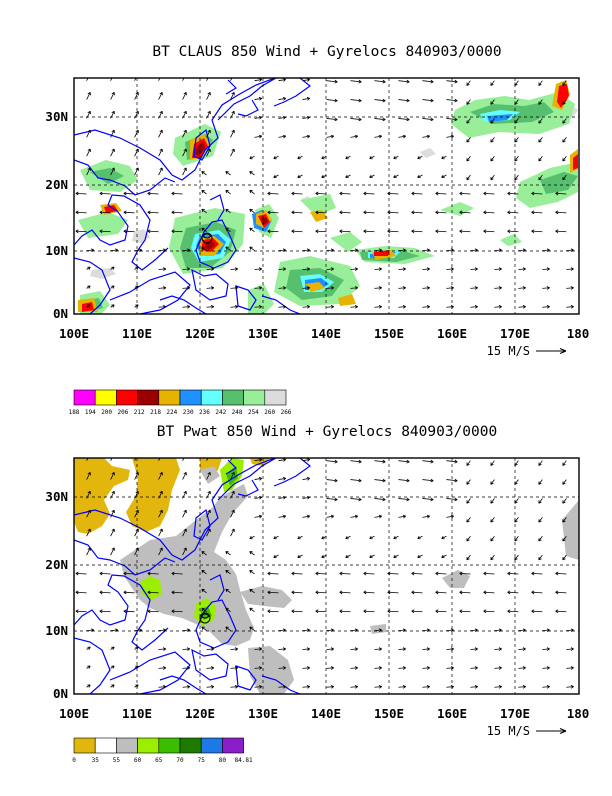 The height and width of the screenshot is (796, 612). I want to click on lon-label: 160E, so click(452, 713).